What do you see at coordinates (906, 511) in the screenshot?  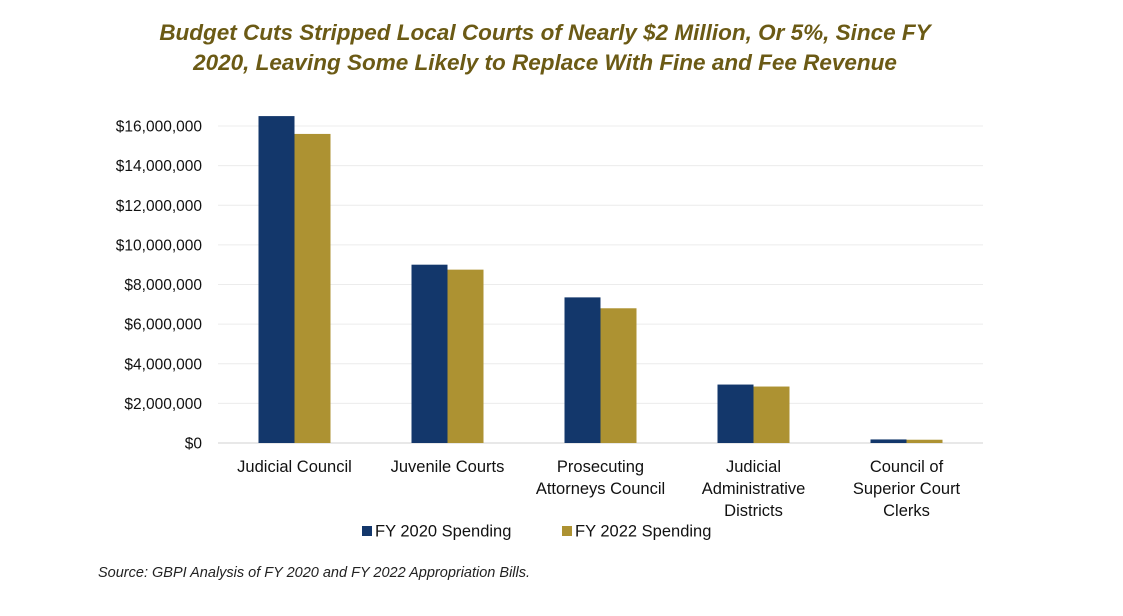 I see `x-category-label: Clerks` at bounding box center [906, 511].